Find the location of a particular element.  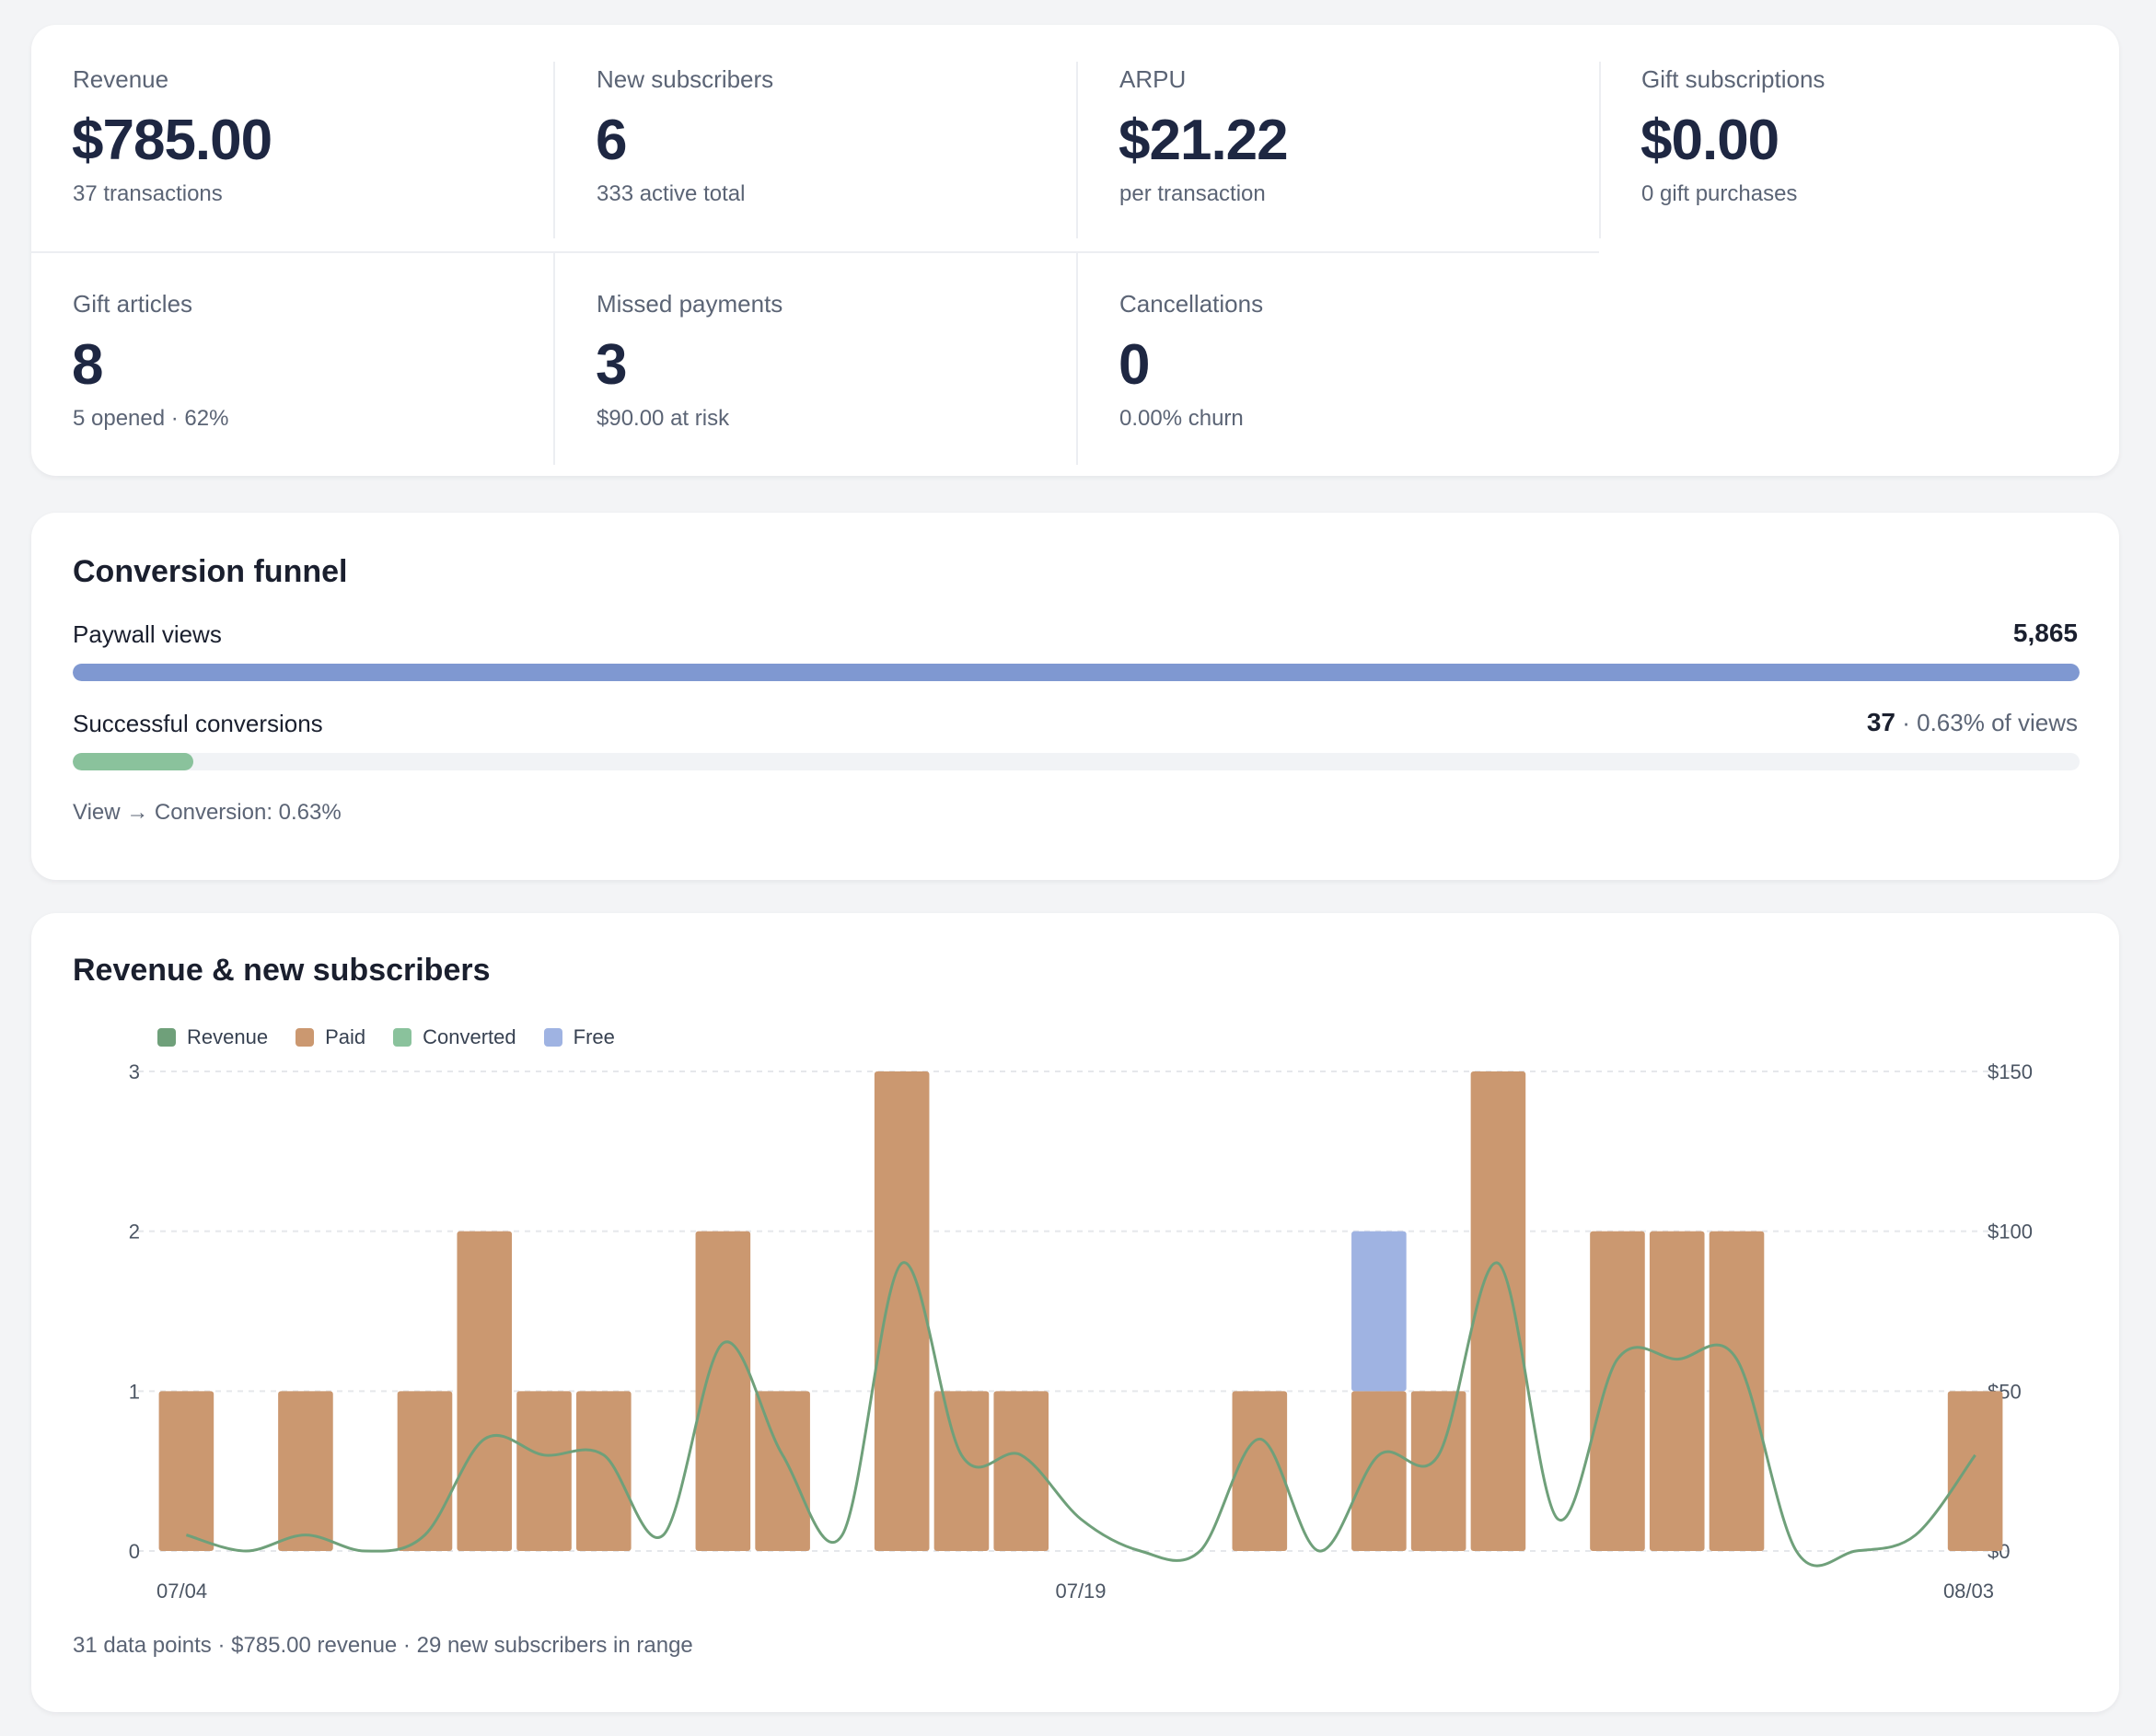

stat-value: 0 is located at coordinates (1135, 365).